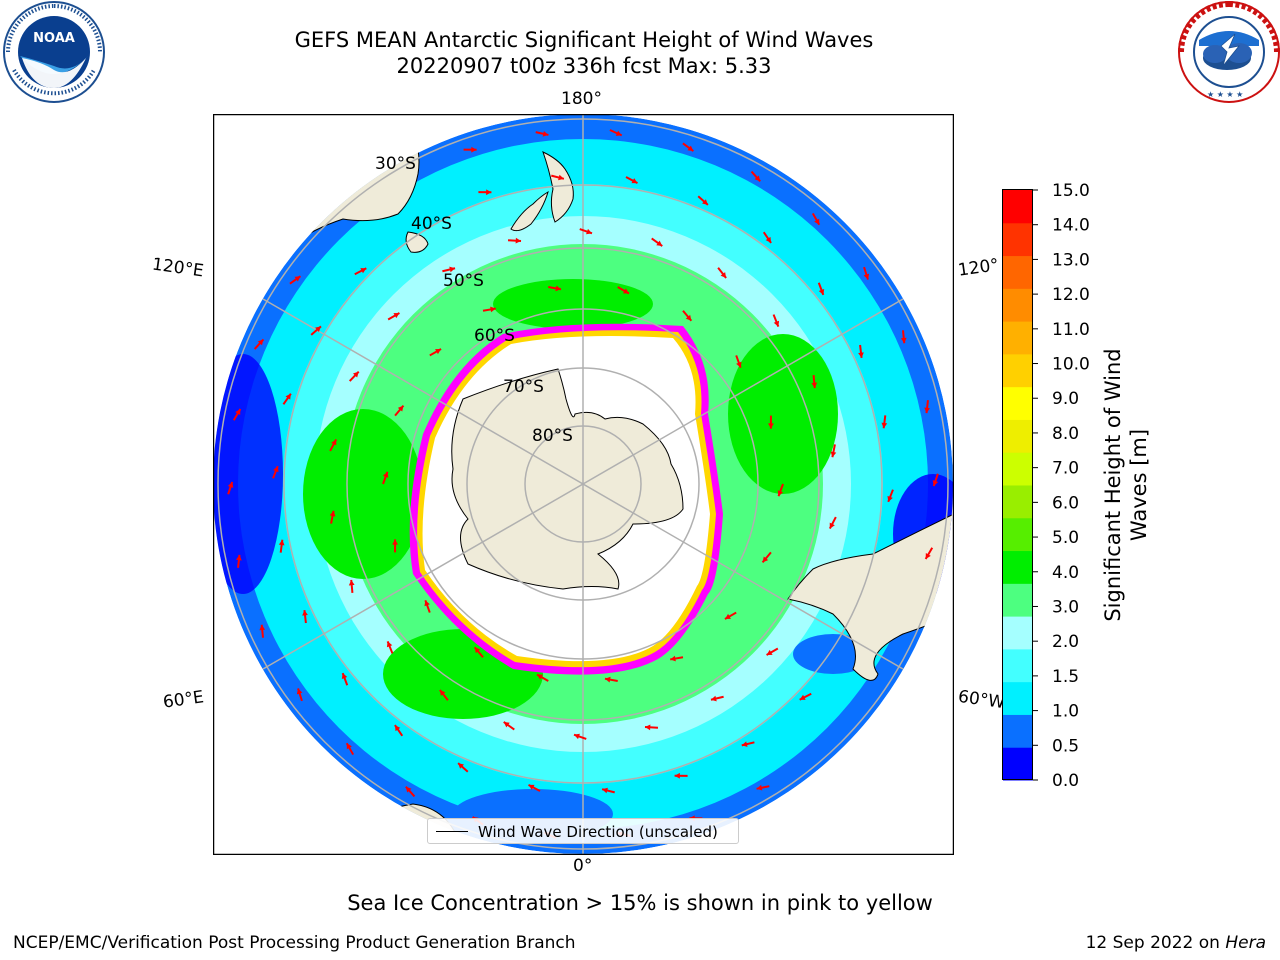 This screenshot has height=960, width=1280. I want to click on wave-patch-4.0, so click(363, 494).